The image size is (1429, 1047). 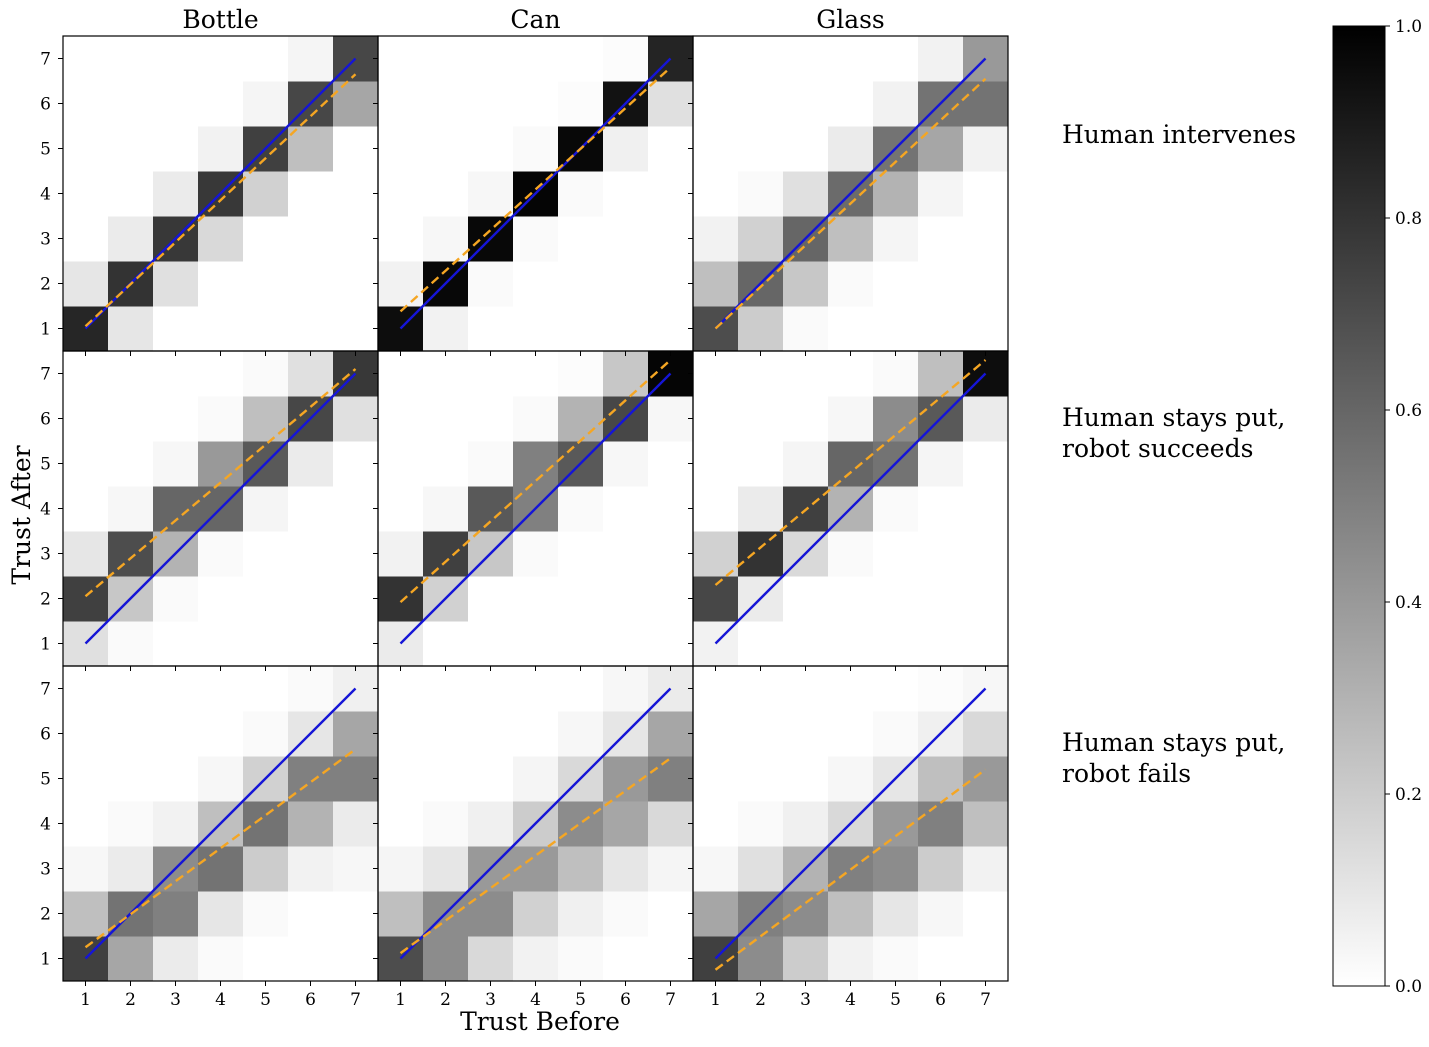 I want to click on column-title-can: Can, so click(x=535, y=19).